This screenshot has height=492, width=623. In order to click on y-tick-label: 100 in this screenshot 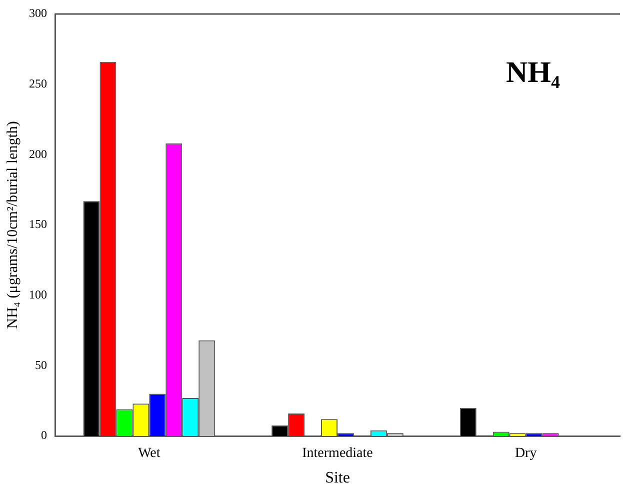, I will do `click(38, 294)`.